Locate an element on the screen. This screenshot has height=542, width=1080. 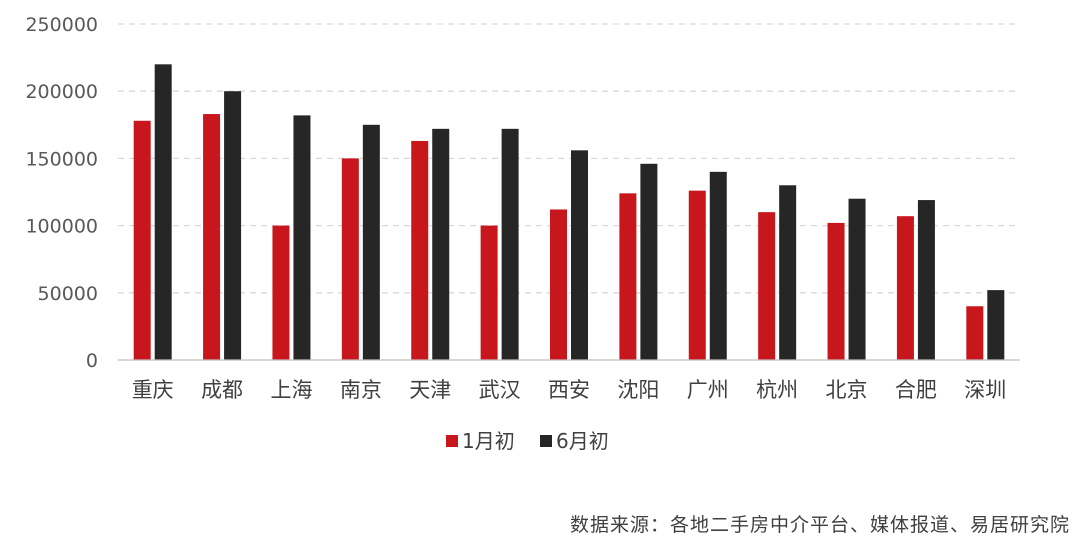
category-label: 武汉 is located at coordinates (500, 390).